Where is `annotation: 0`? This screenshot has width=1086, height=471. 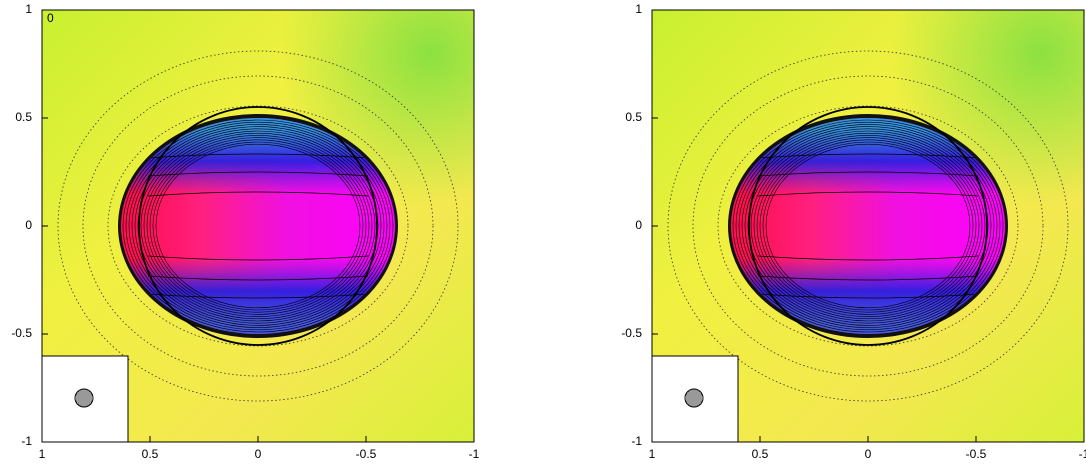 annotation: 0 is located at coordinates (50, 18).